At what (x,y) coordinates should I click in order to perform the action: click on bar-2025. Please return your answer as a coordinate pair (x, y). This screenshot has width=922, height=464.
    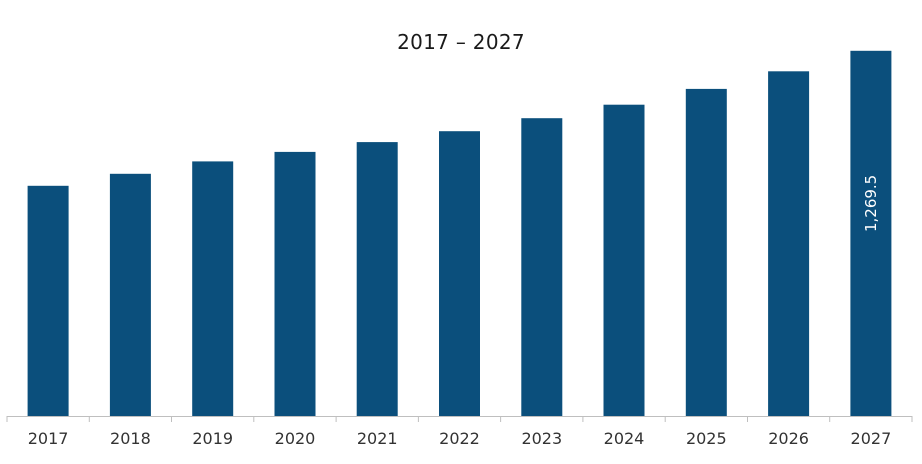
    Looking at the image, I should click on (706, 252).